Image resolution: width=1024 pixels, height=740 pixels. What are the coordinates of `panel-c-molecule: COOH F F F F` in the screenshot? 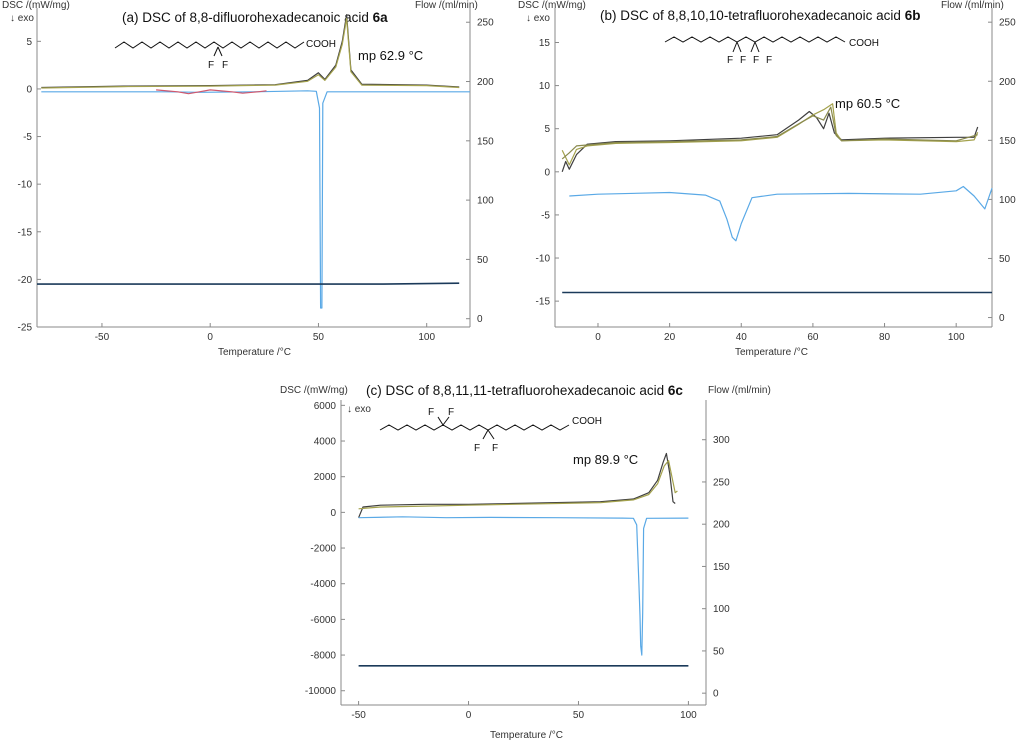 It's located at (490, 430).